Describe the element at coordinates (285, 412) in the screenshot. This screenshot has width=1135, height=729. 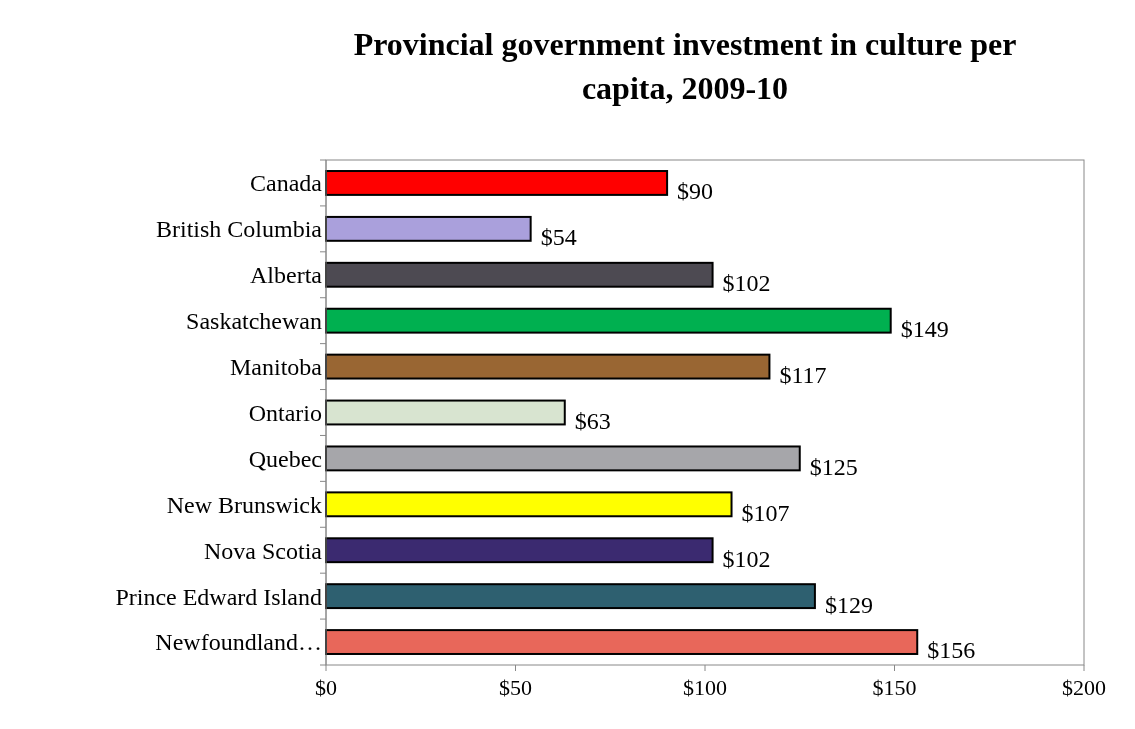
I see `y-tick-label: Ontario` at that location.